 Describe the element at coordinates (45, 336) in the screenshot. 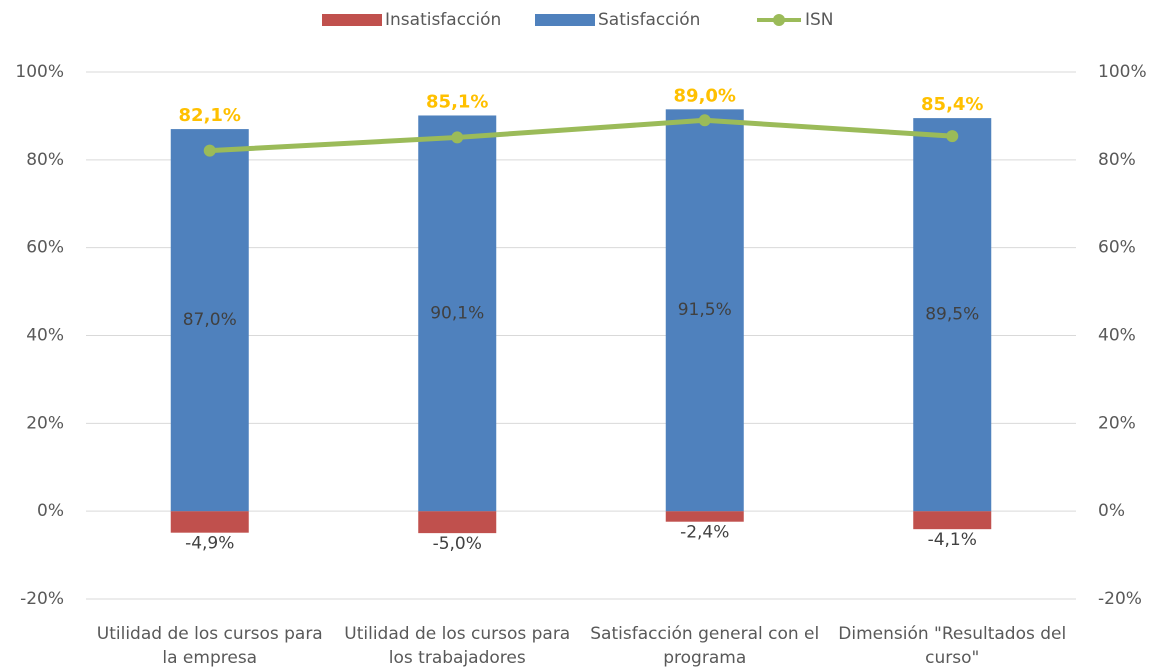

I see `y-tick-label: 40%` at that location.